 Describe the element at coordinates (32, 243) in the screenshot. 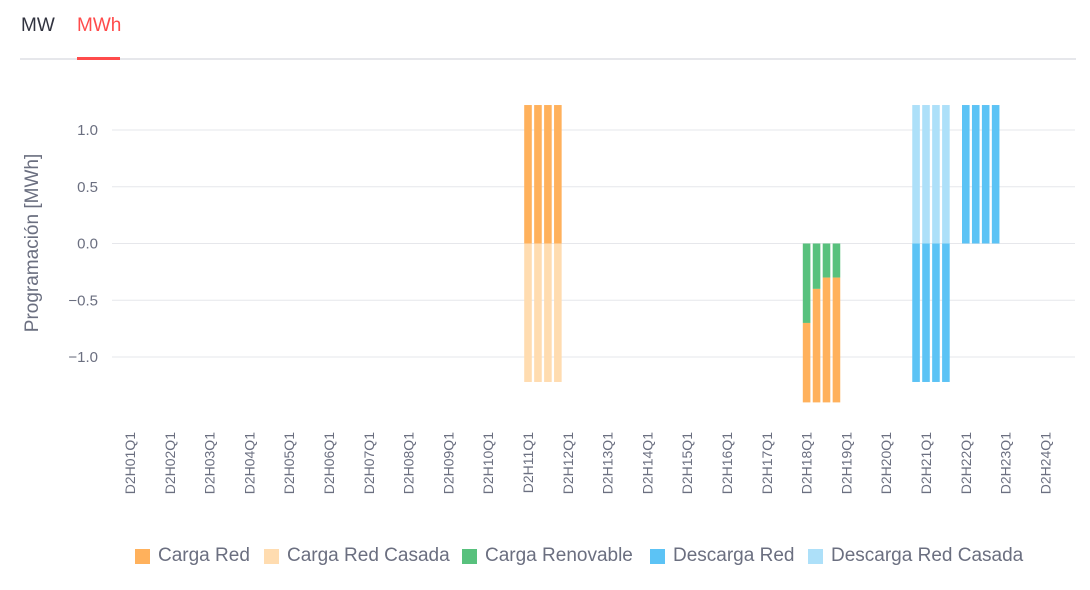

I see `y-axis-label: Programación [MWh]` at that location.